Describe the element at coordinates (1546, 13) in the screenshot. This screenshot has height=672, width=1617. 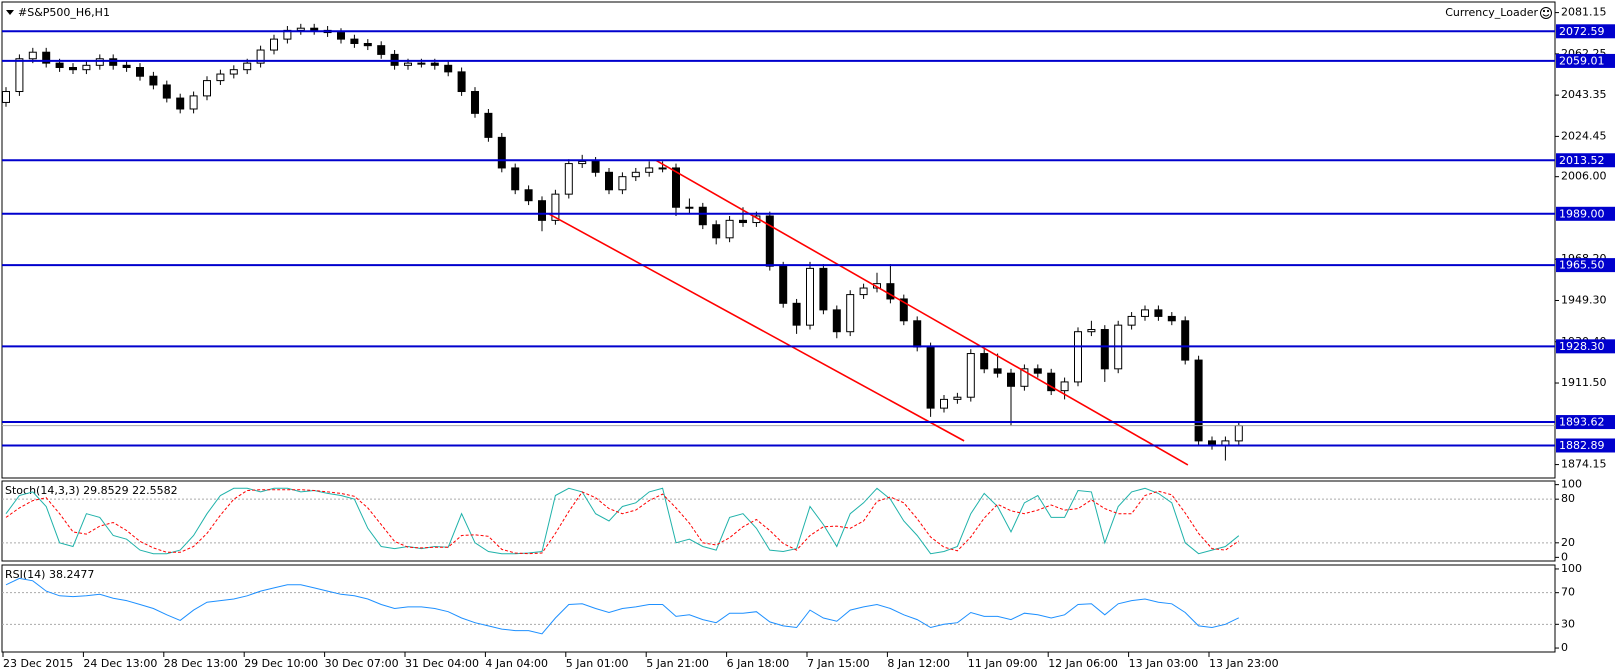
I see `smiley` at that location.